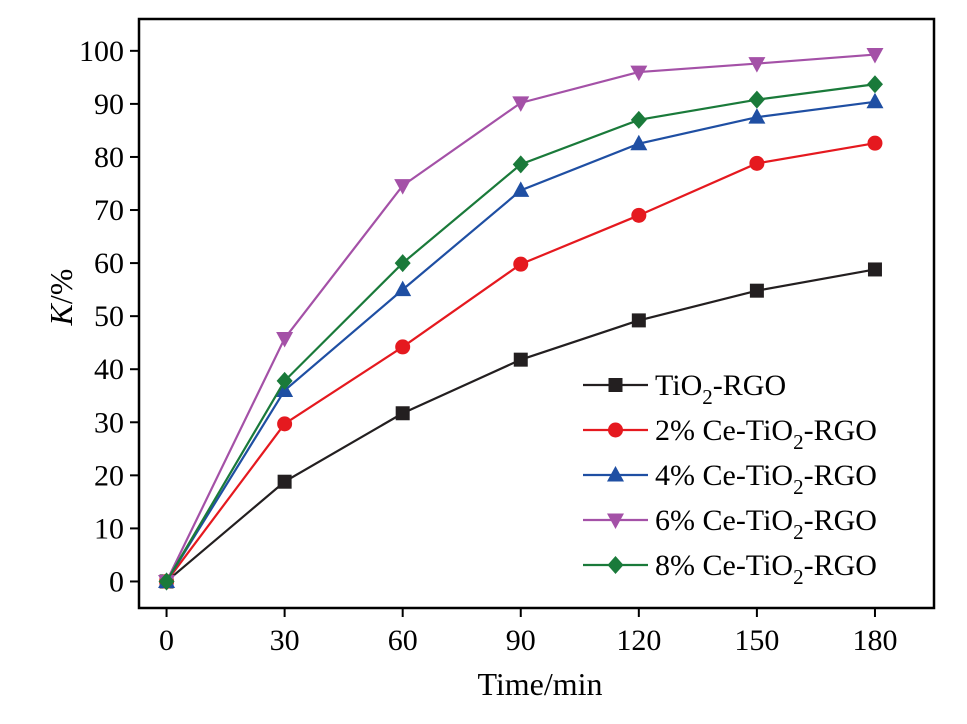  Describe the element at coordinates (109, 104) in the screenshot. I see `y-tick-label: 90` at that location.